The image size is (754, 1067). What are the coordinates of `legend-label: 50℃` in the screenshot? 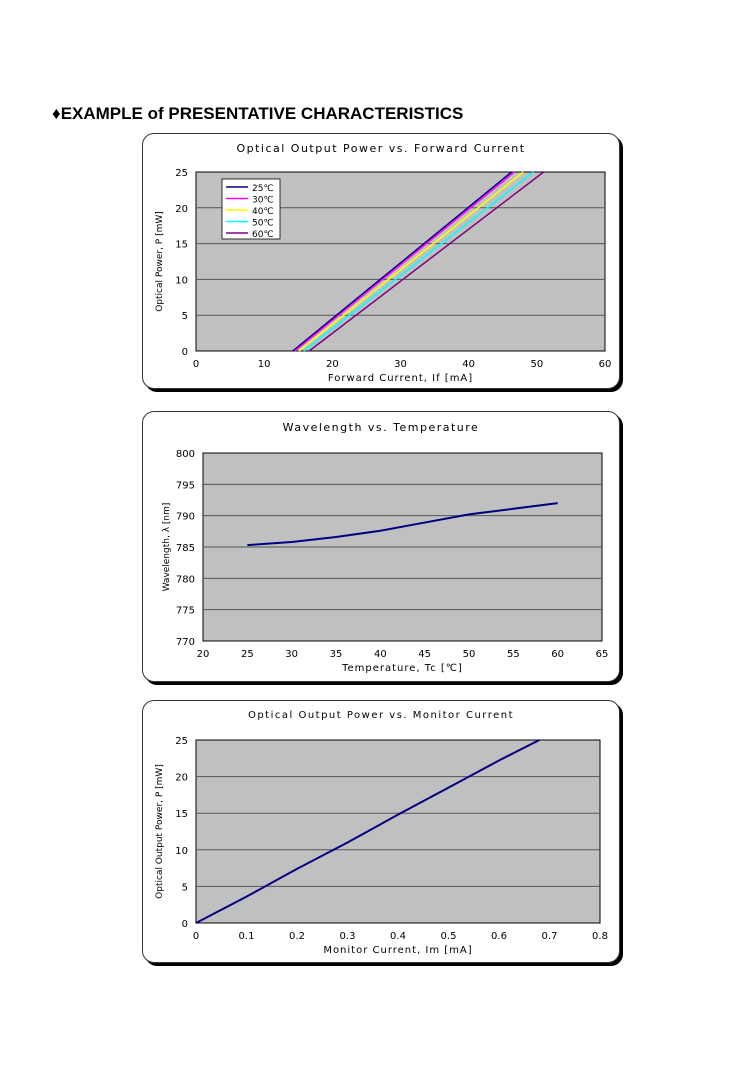 It's located at (263, 224).